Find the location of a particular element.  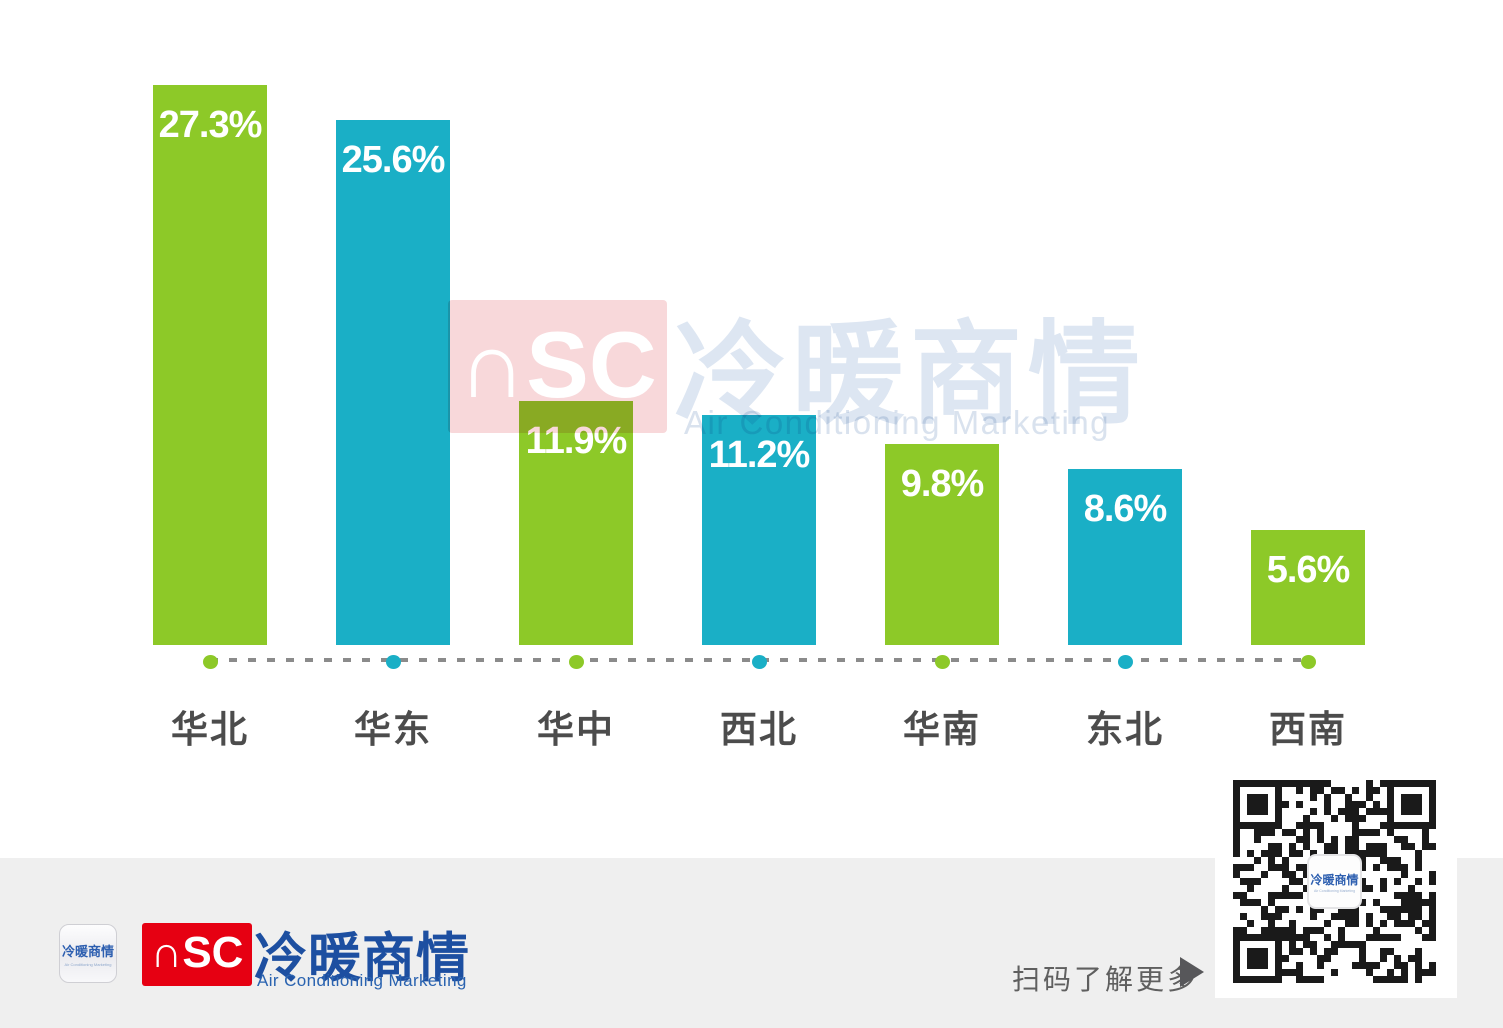

bar-西北: 11.2% is located at coordinates (759, 530).